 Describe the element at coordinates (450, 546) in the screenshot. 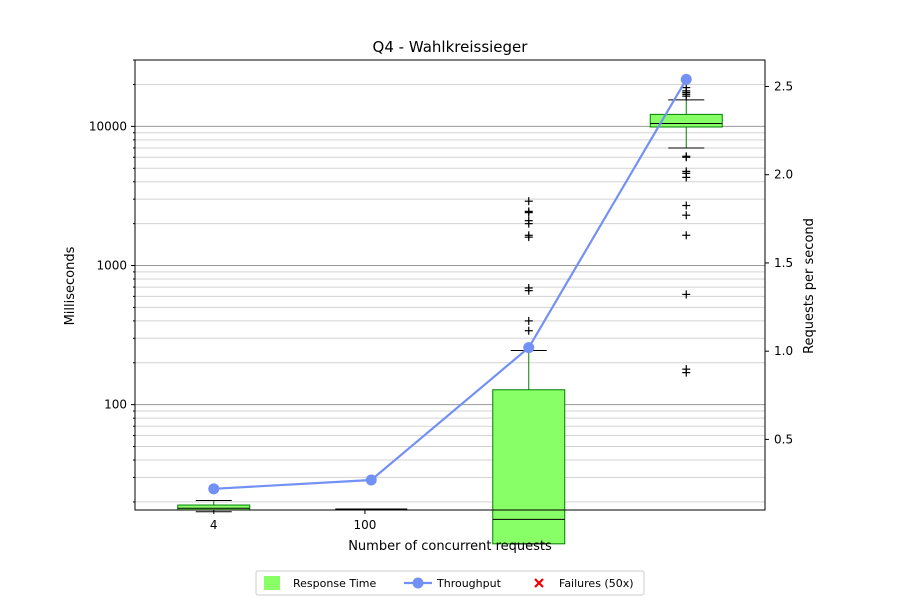

I see `x-axis-label: Number of concurrent requests` at that location.